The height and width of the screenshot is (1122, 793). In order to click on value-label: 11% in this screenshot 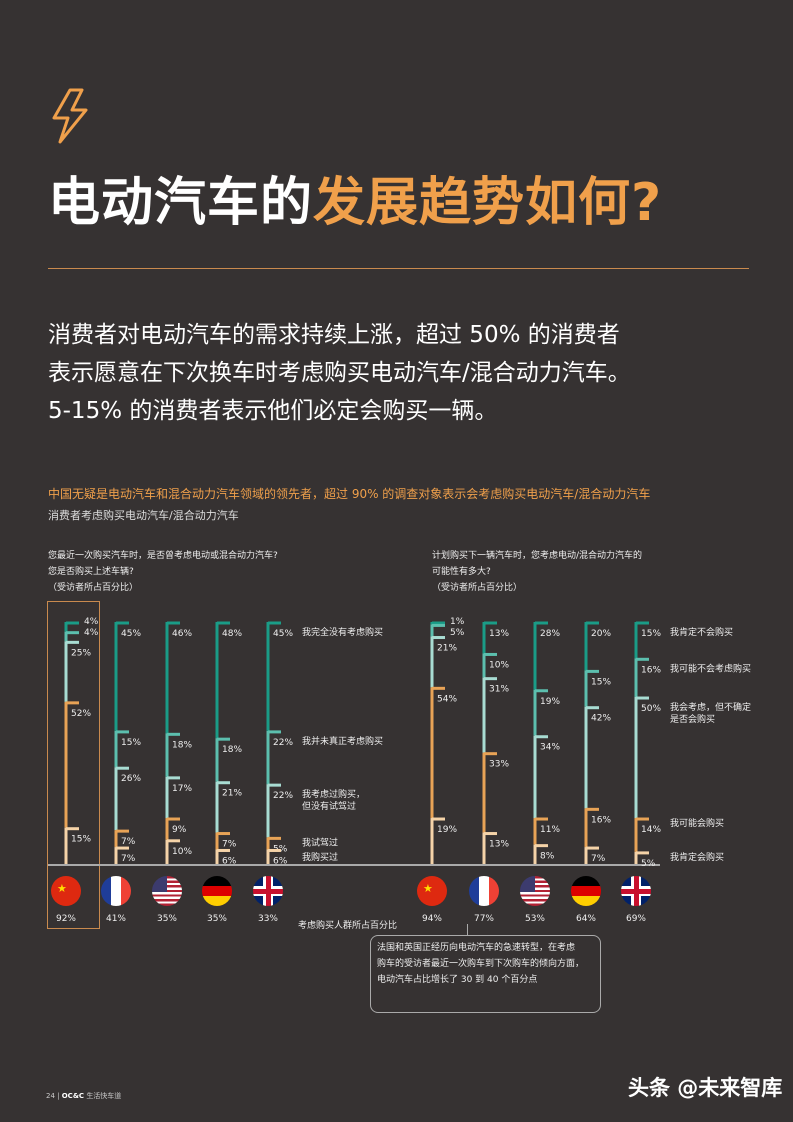, I will do `click(550, 830)`.